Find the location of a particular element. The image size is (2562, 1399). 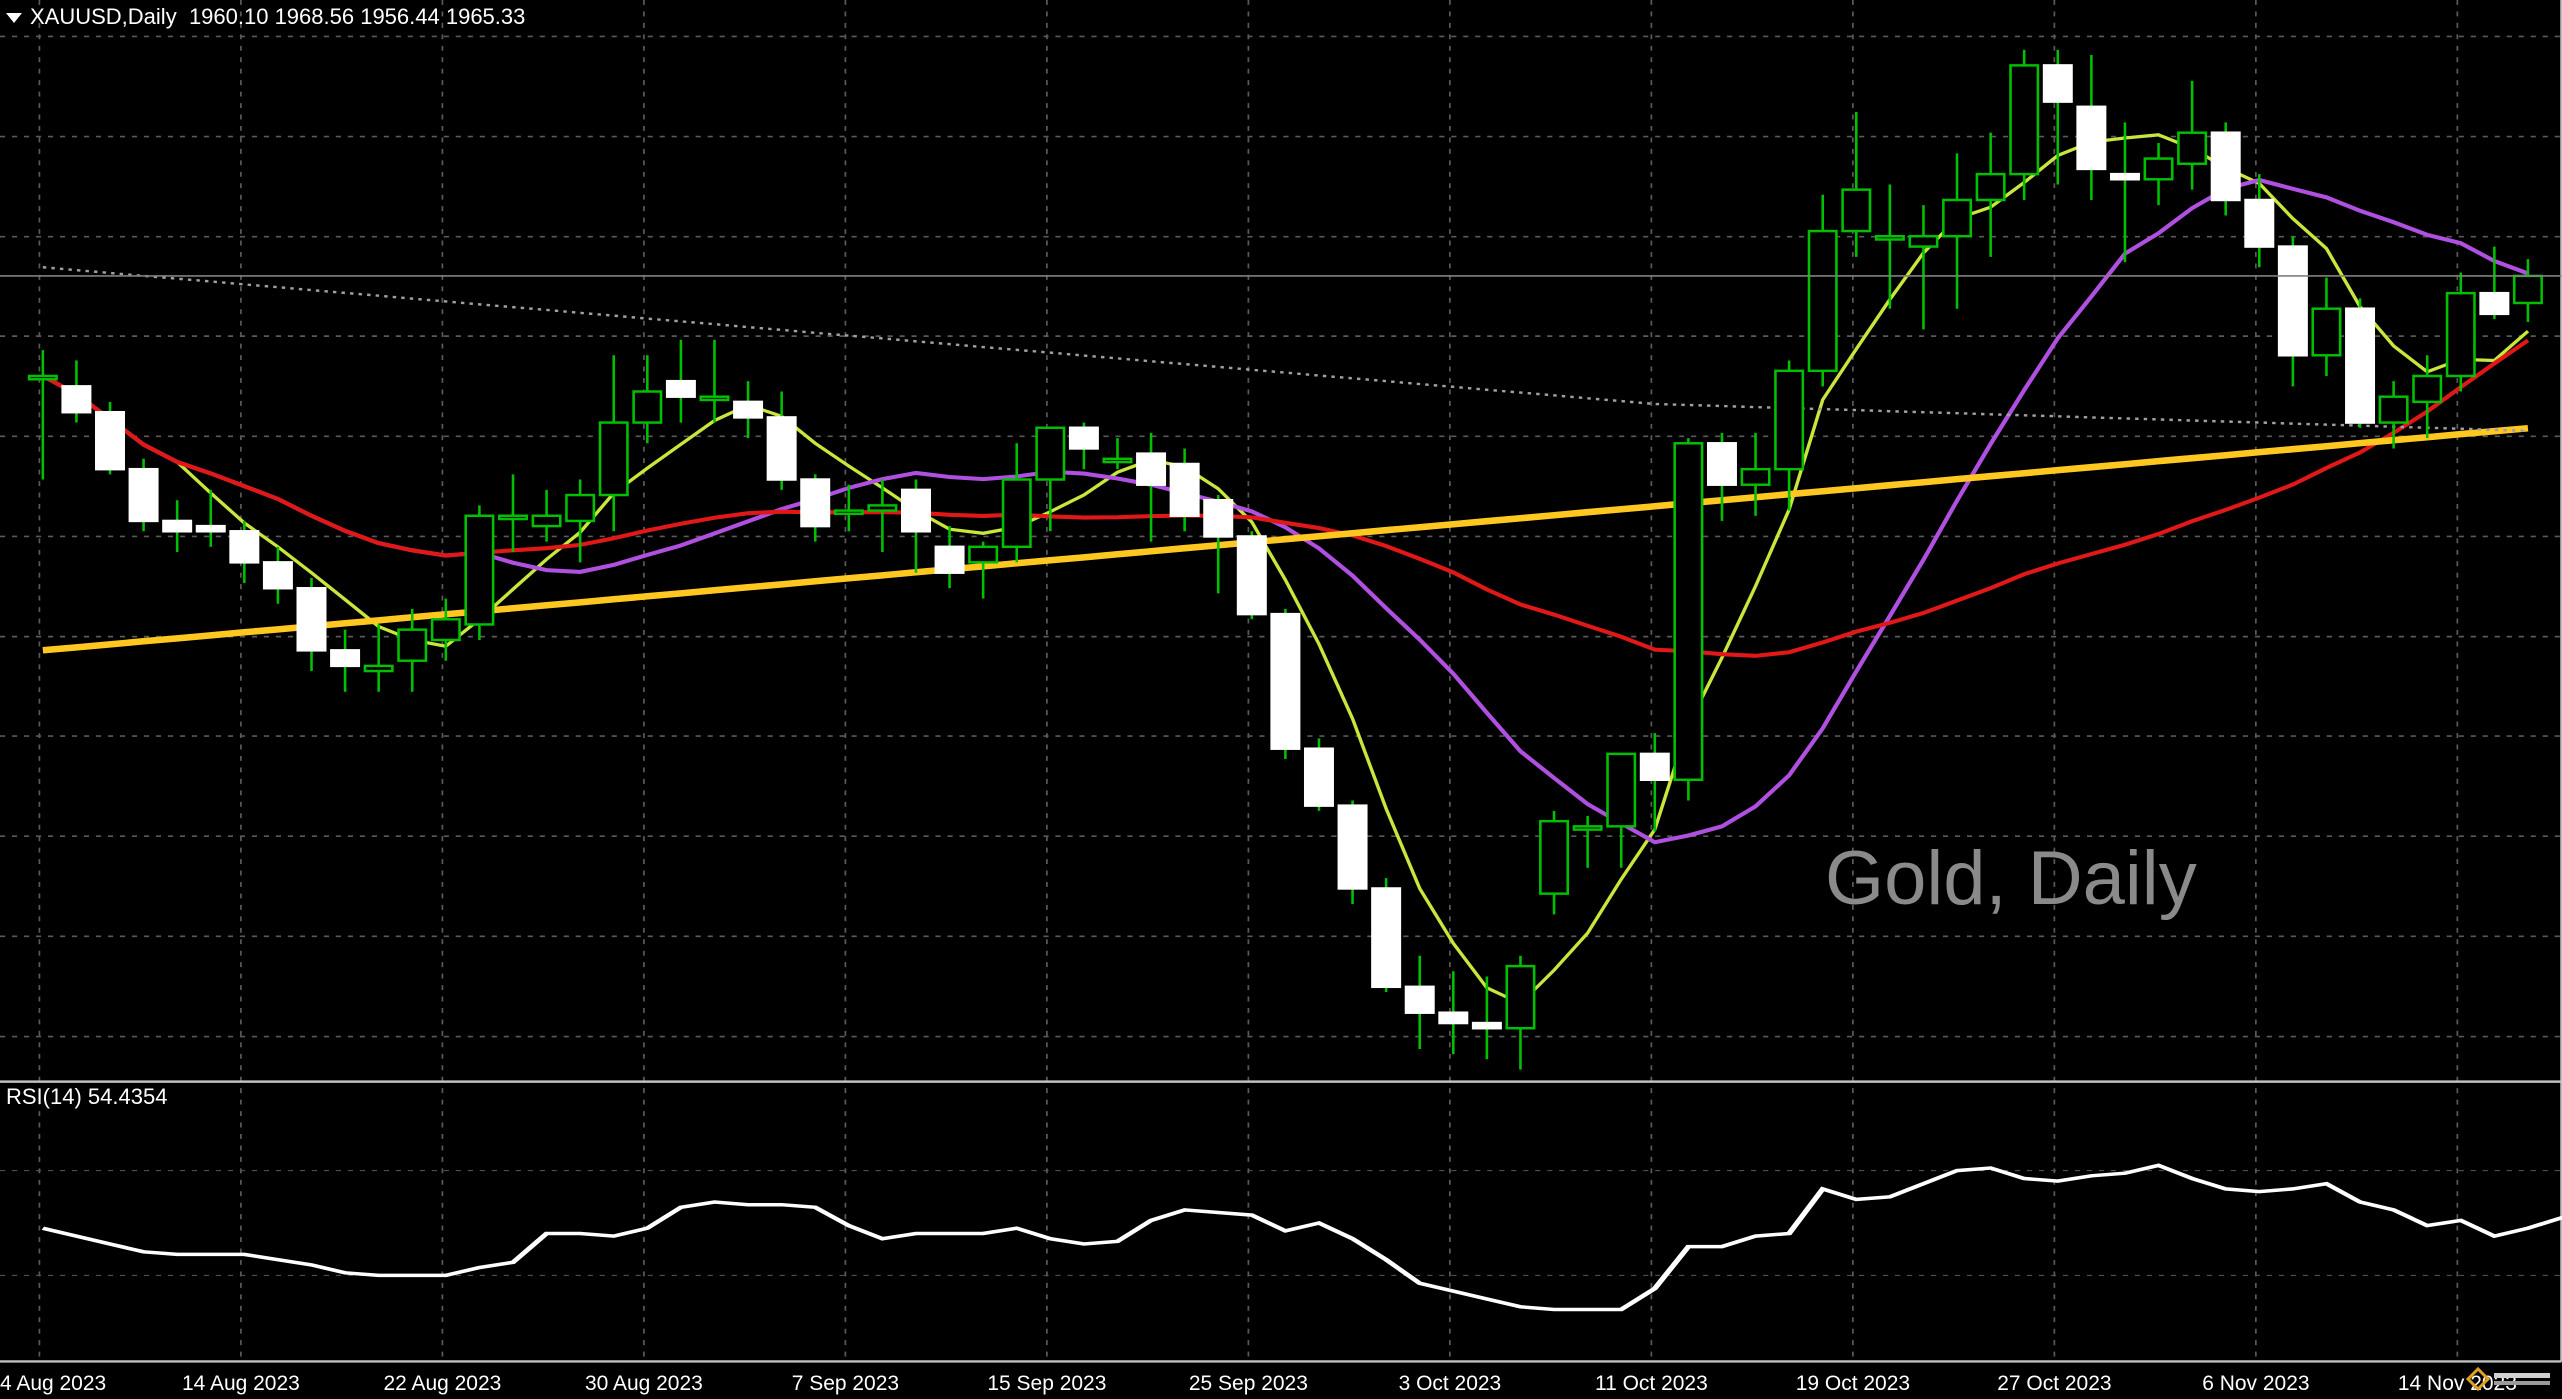

broker-logo-icon is located at coordinates (2508, 1379).